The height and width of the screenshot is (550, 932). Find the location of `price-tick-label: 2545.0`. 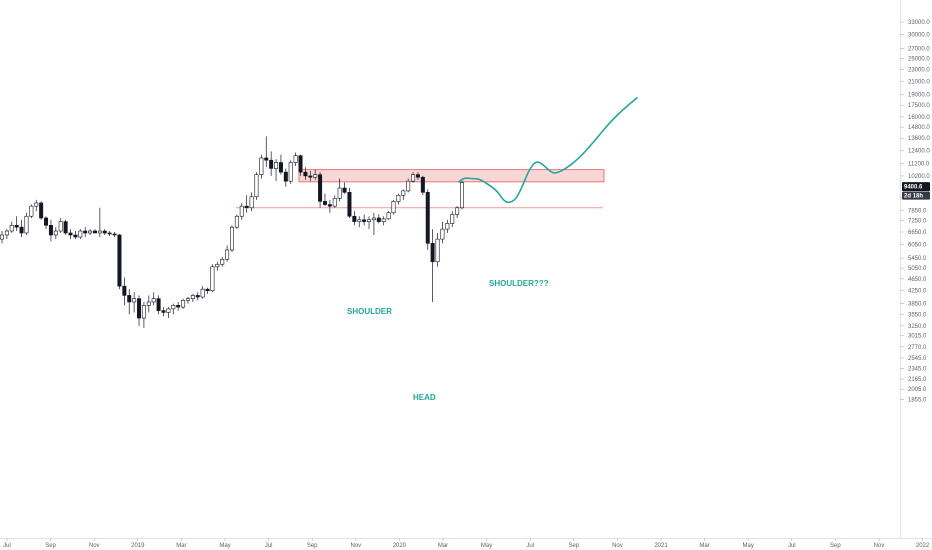

price-tick-label: 2545.0 is located at coordinates (917, 359).